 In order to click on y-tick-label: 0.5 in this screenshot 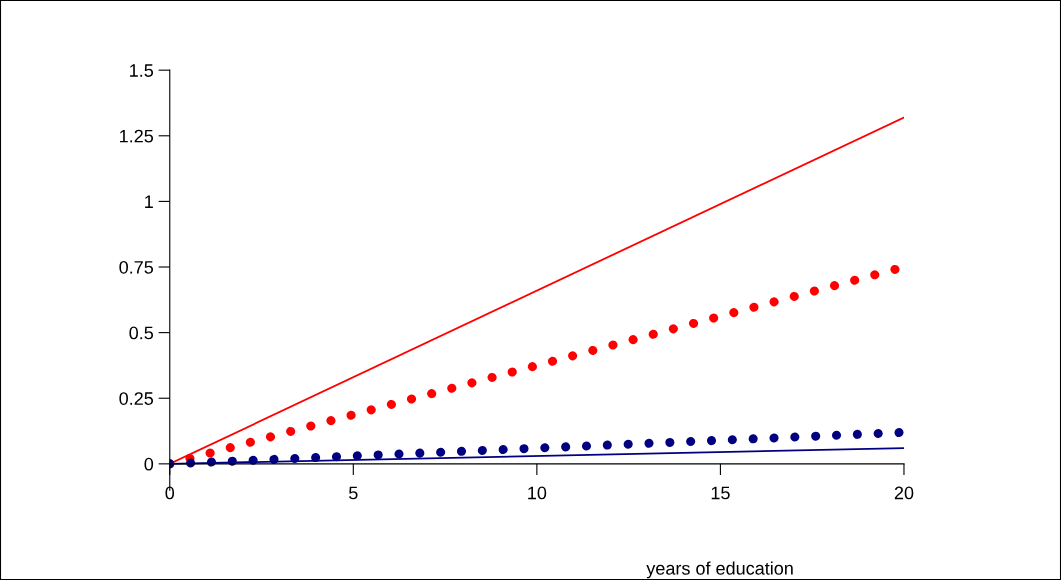, I will do `click(141, 333)`.